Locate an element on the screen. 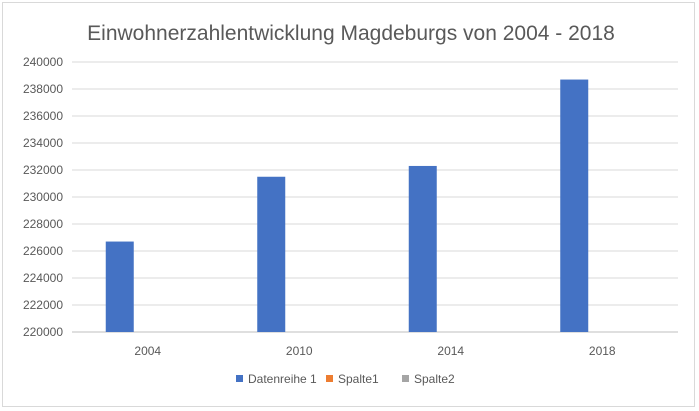 This screenshot has width=699, height=411. y-tick-label: 226000 is located at coordinates (43, 251).